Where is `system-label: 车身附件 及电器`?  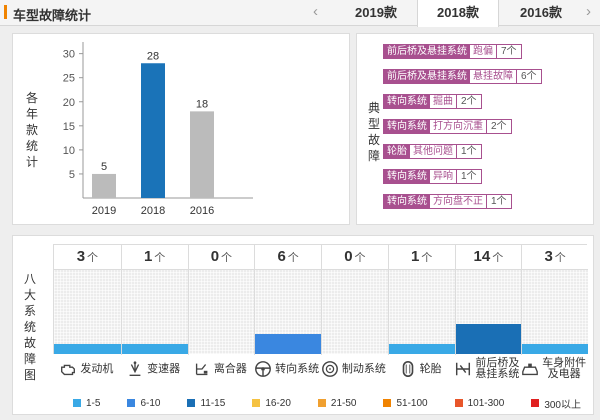
system-label: 车身附件 及电器 is located at coordinates (553, 369).